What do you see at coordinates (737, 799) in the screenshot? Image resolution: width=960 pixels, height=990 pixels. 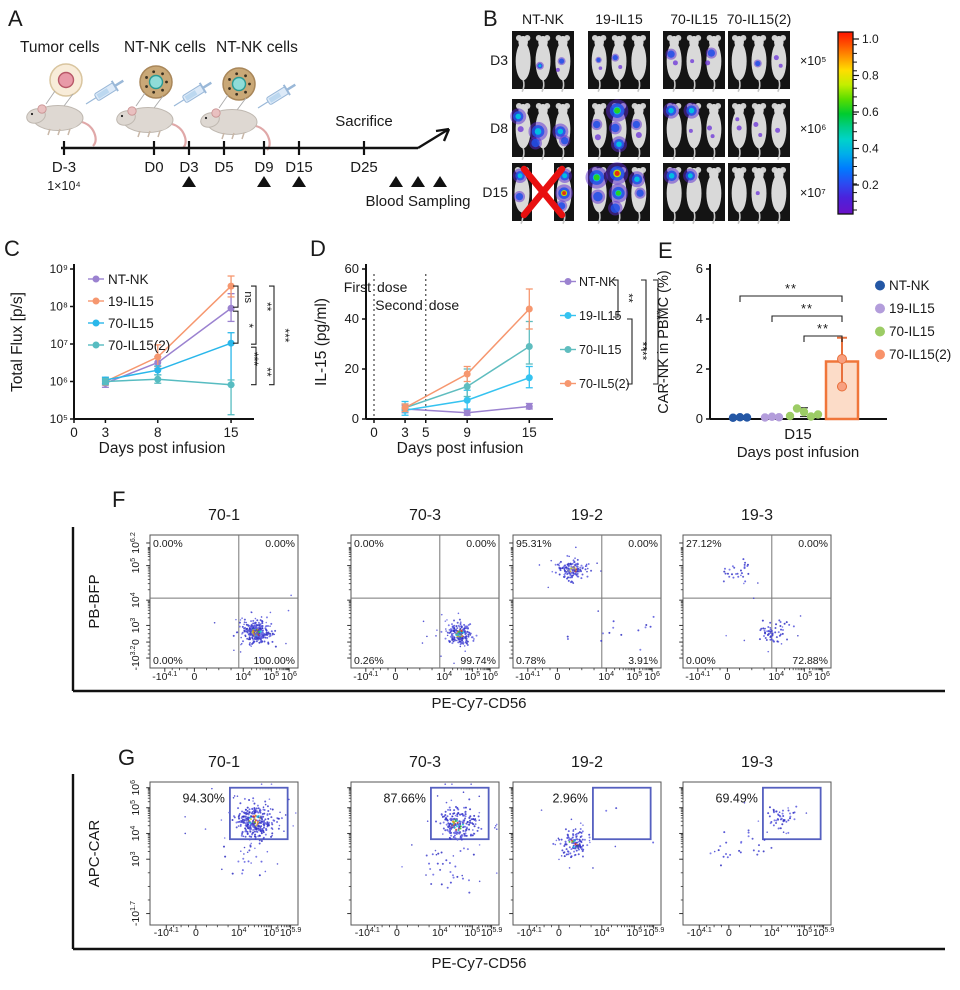 I see `gate-percentage: 69.49%` at bounding box center [737, 799].